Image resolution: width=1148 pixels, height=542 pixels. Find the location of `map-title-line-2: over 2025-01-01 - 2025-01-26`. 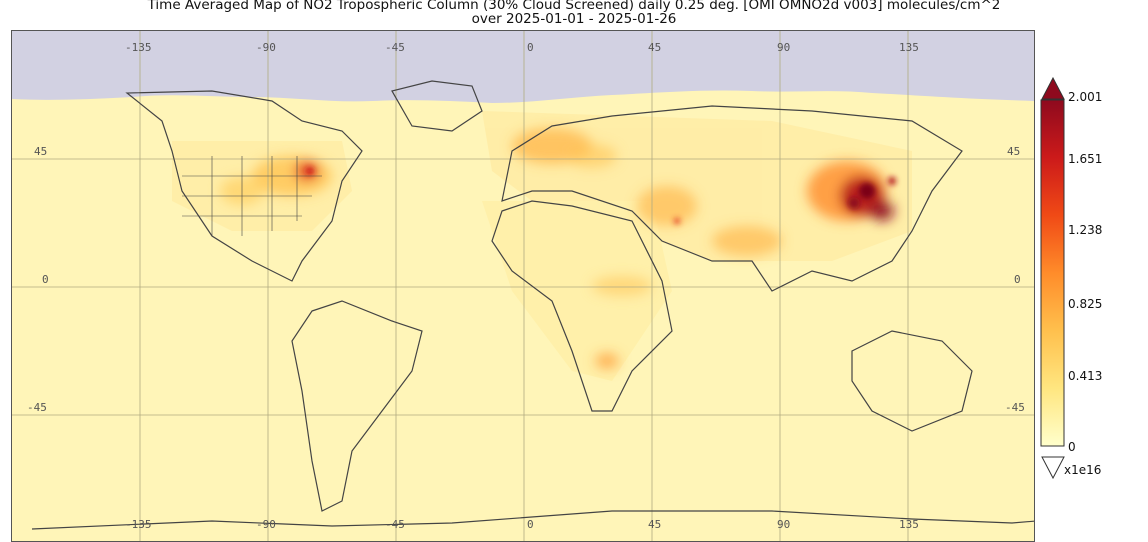

map-title-line-2: over 2025-01-01 - 2025-01-26 is located at coordinates (574, 19).